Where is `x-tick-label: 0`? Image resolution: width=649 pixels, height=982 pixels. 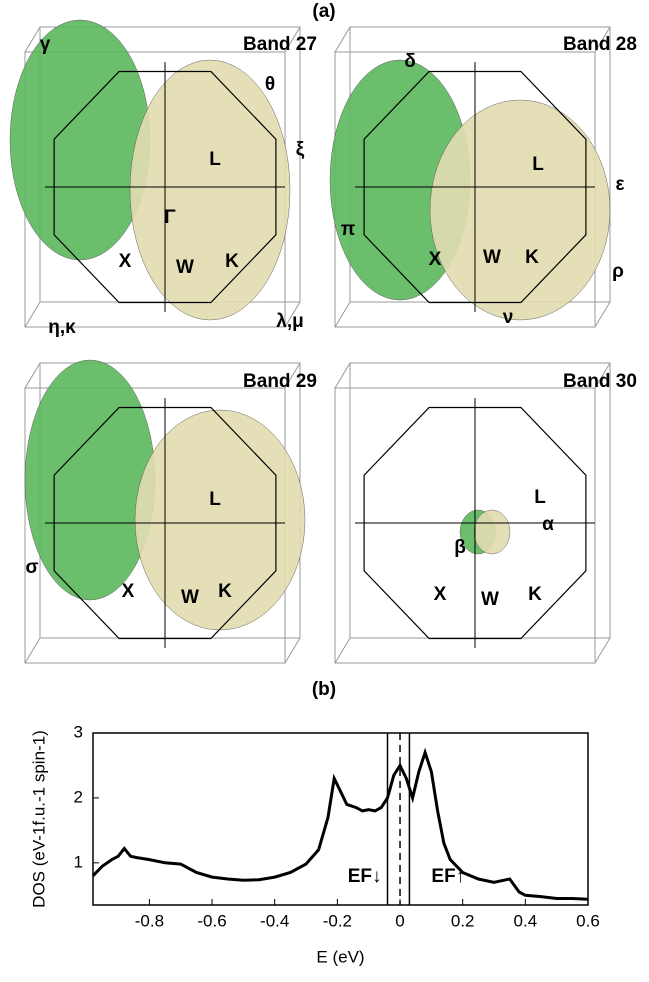 x-tick-label: 0 is located at coordinates (399, 920).